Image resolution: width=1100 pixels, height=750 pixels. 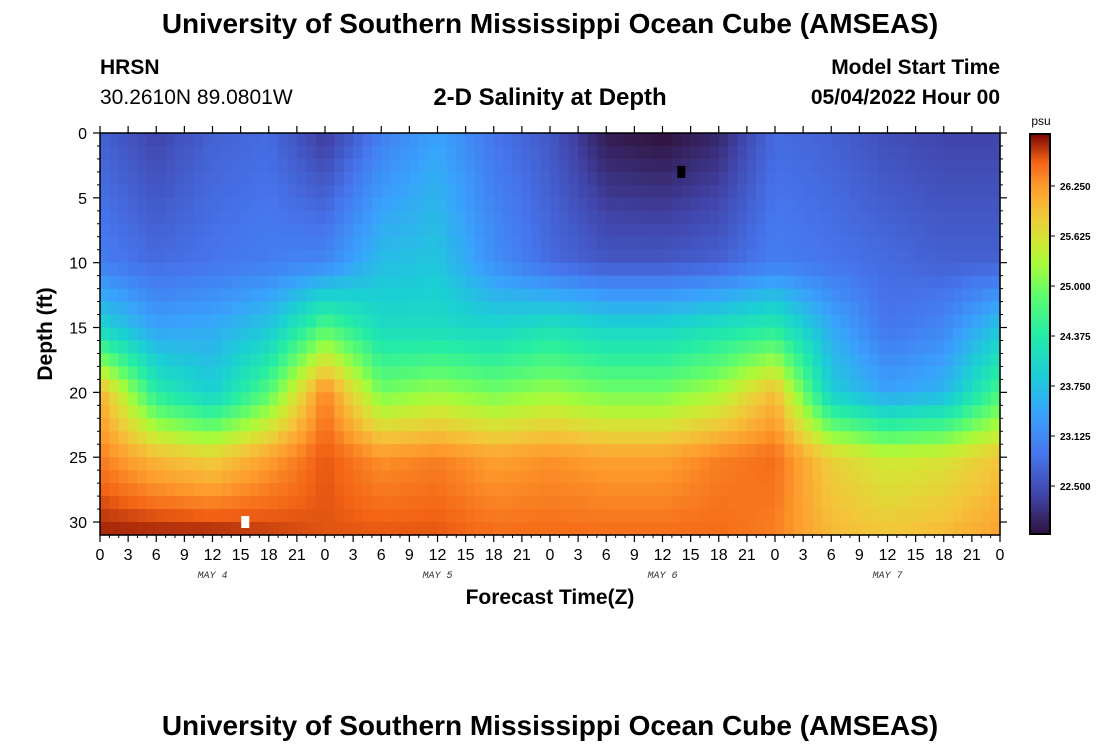 I want to click on x-tick-label: 21, so click(x=972, y=555).